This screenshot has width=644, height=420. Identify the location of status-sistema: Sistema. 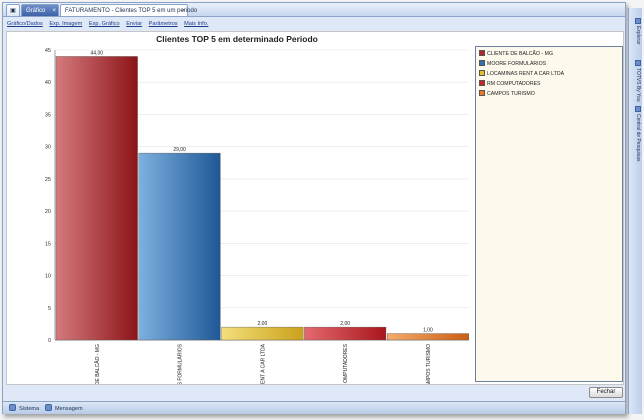
(24, 409).